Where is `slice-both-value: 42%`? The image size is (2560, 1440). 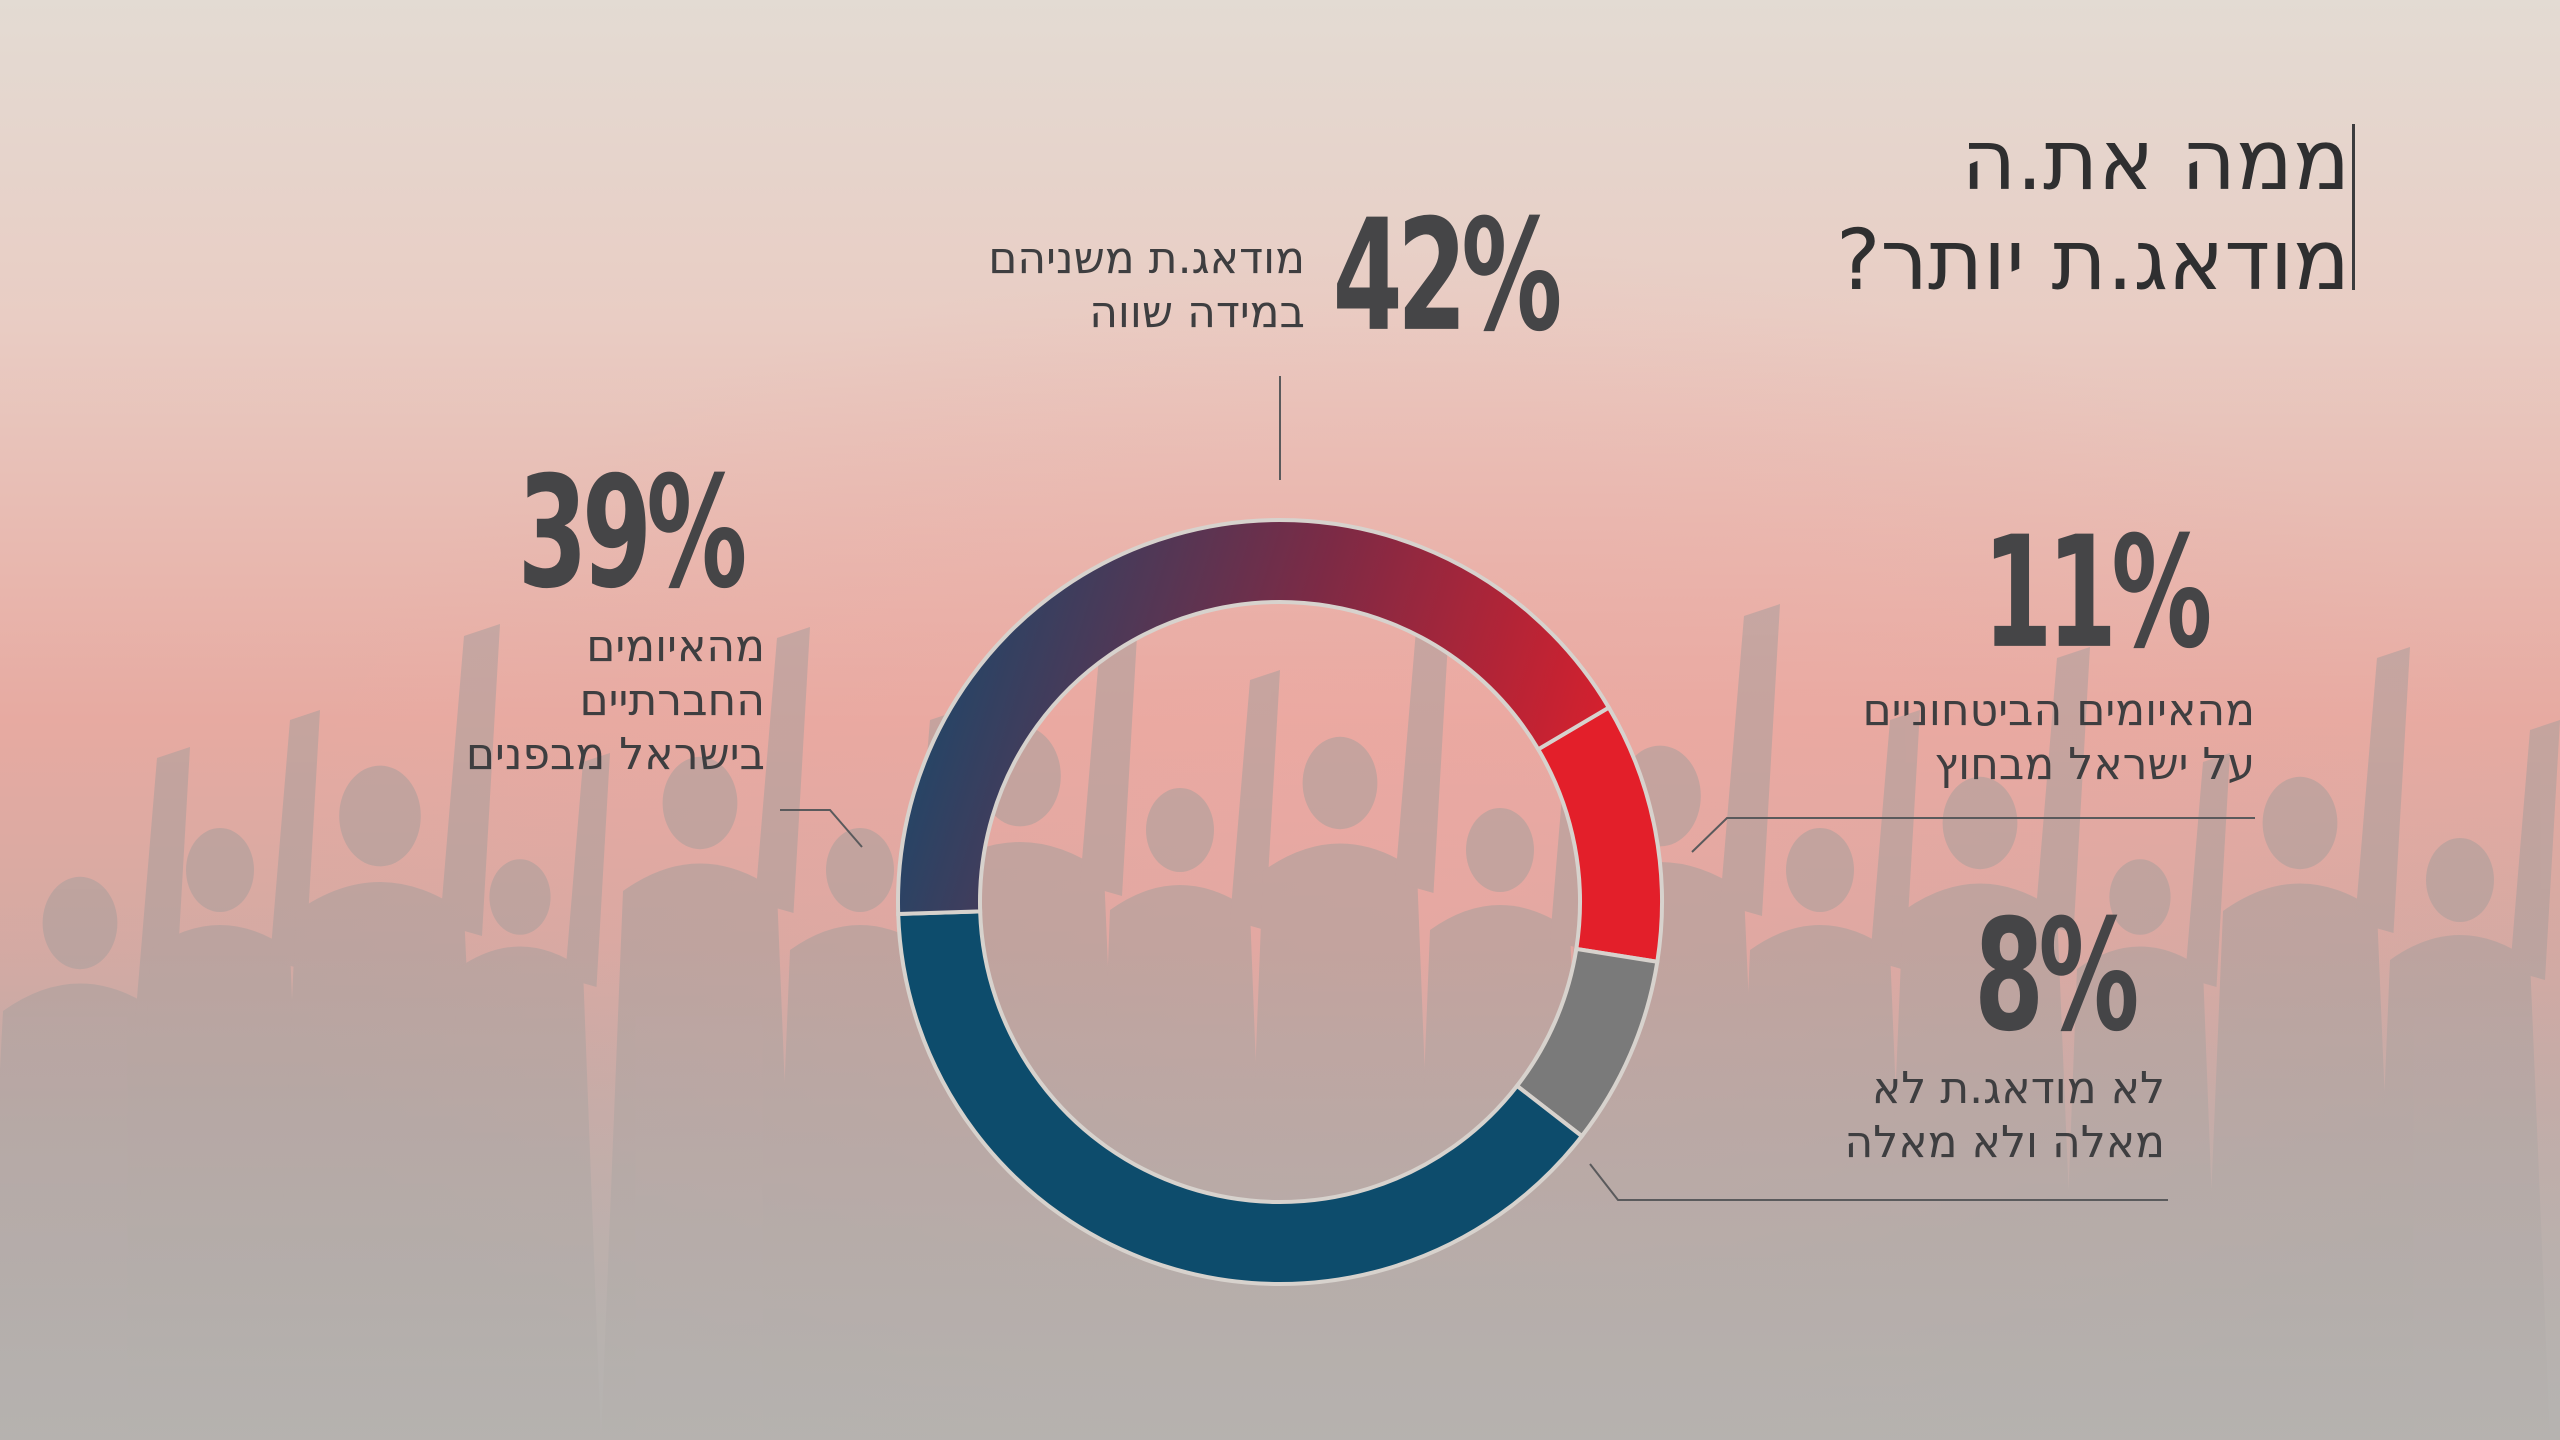
slice-both-value: 42% is located at coordinates (1447, 277).